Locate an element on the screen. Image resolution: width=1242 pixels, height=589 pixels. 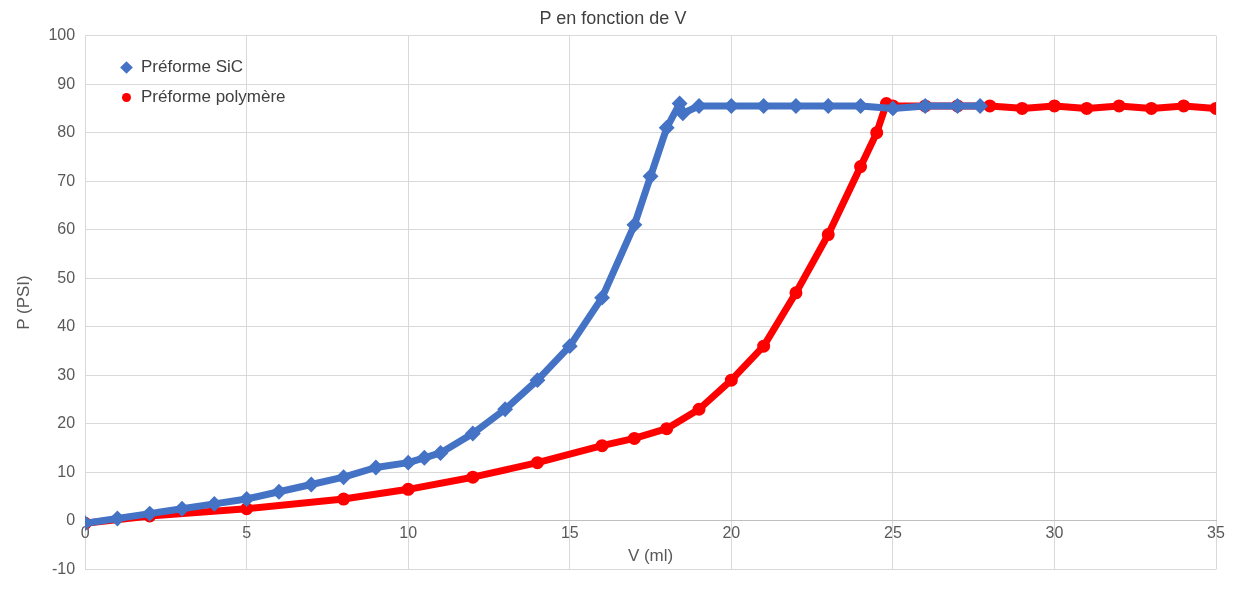
legend-label: Préforme SiC is located at coordinates (192, 67).